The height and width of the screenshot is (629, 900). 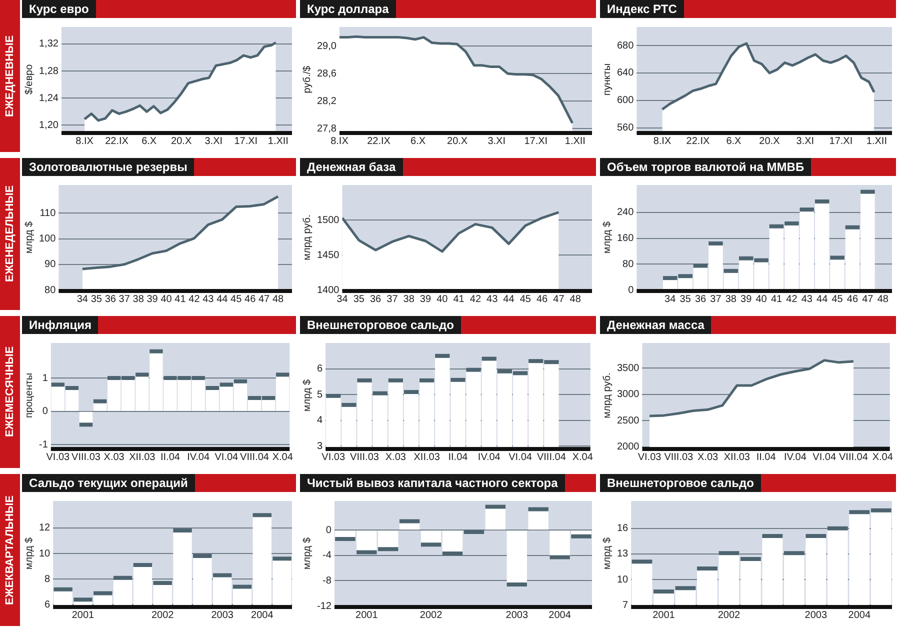 What do you see at coordinates (824, 457) in the screenshot?
I see `x-tick-label: VI.04` at bounding box center [824, 457].